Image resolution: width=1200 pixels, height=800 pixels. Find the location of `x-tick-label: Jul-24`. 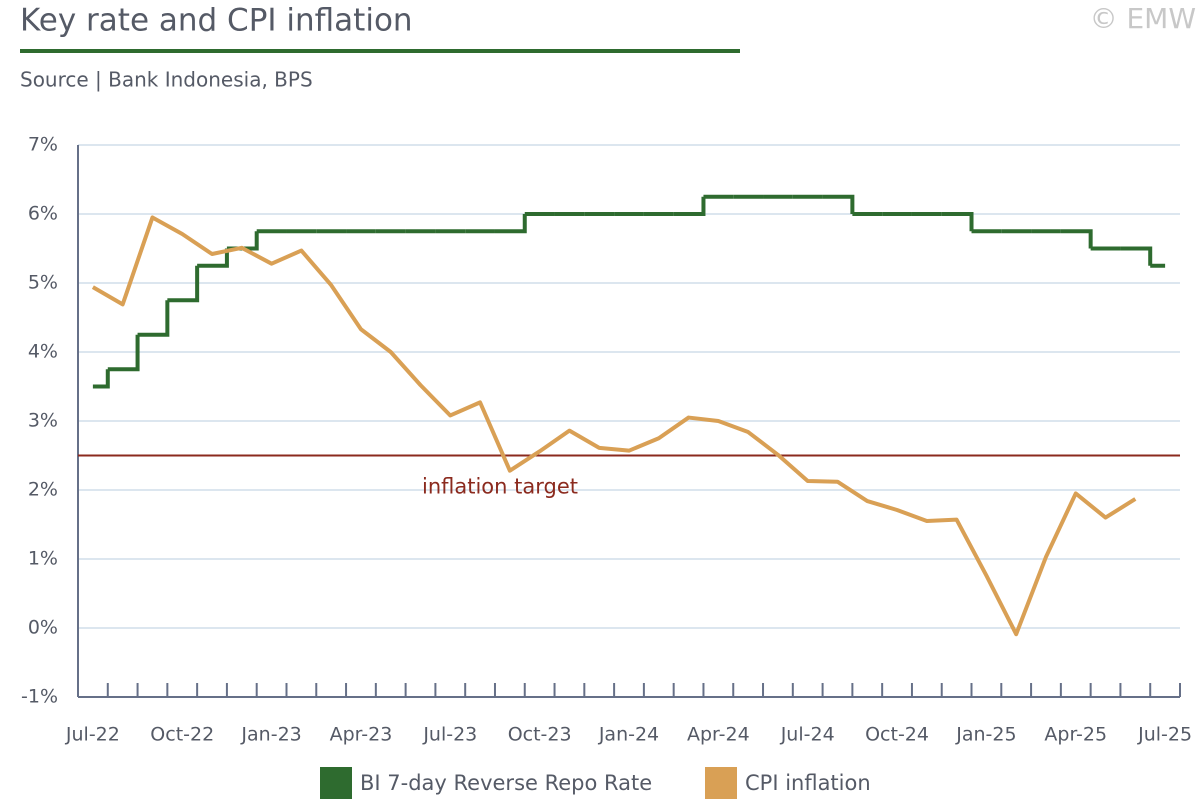

x-tick-label: Jul-24 is located at coordinates (807, 735).